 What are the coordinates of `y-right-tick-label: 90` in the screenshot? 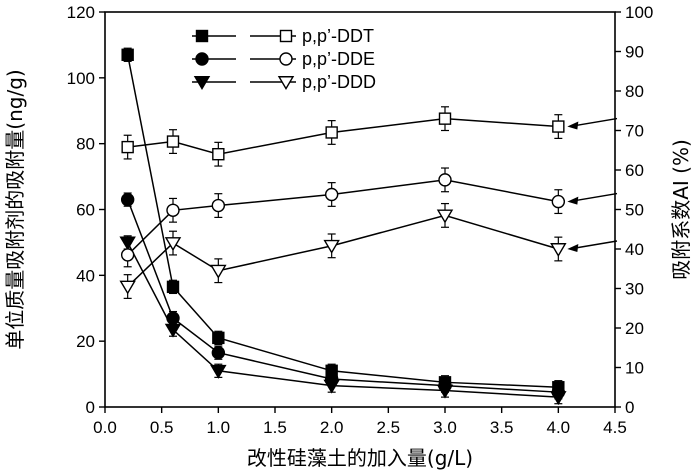 It's located at (634, 52).